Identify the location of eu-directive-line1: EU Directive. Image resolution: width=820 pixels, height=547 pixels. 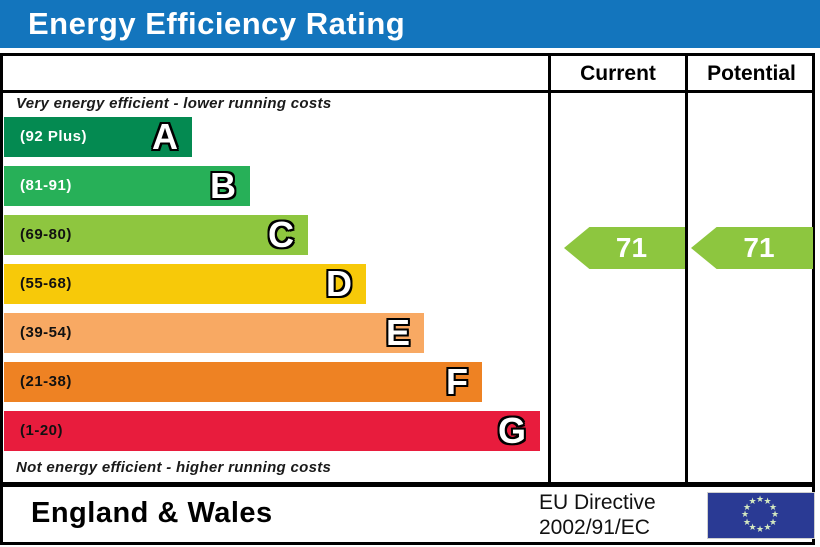
(597, 502).